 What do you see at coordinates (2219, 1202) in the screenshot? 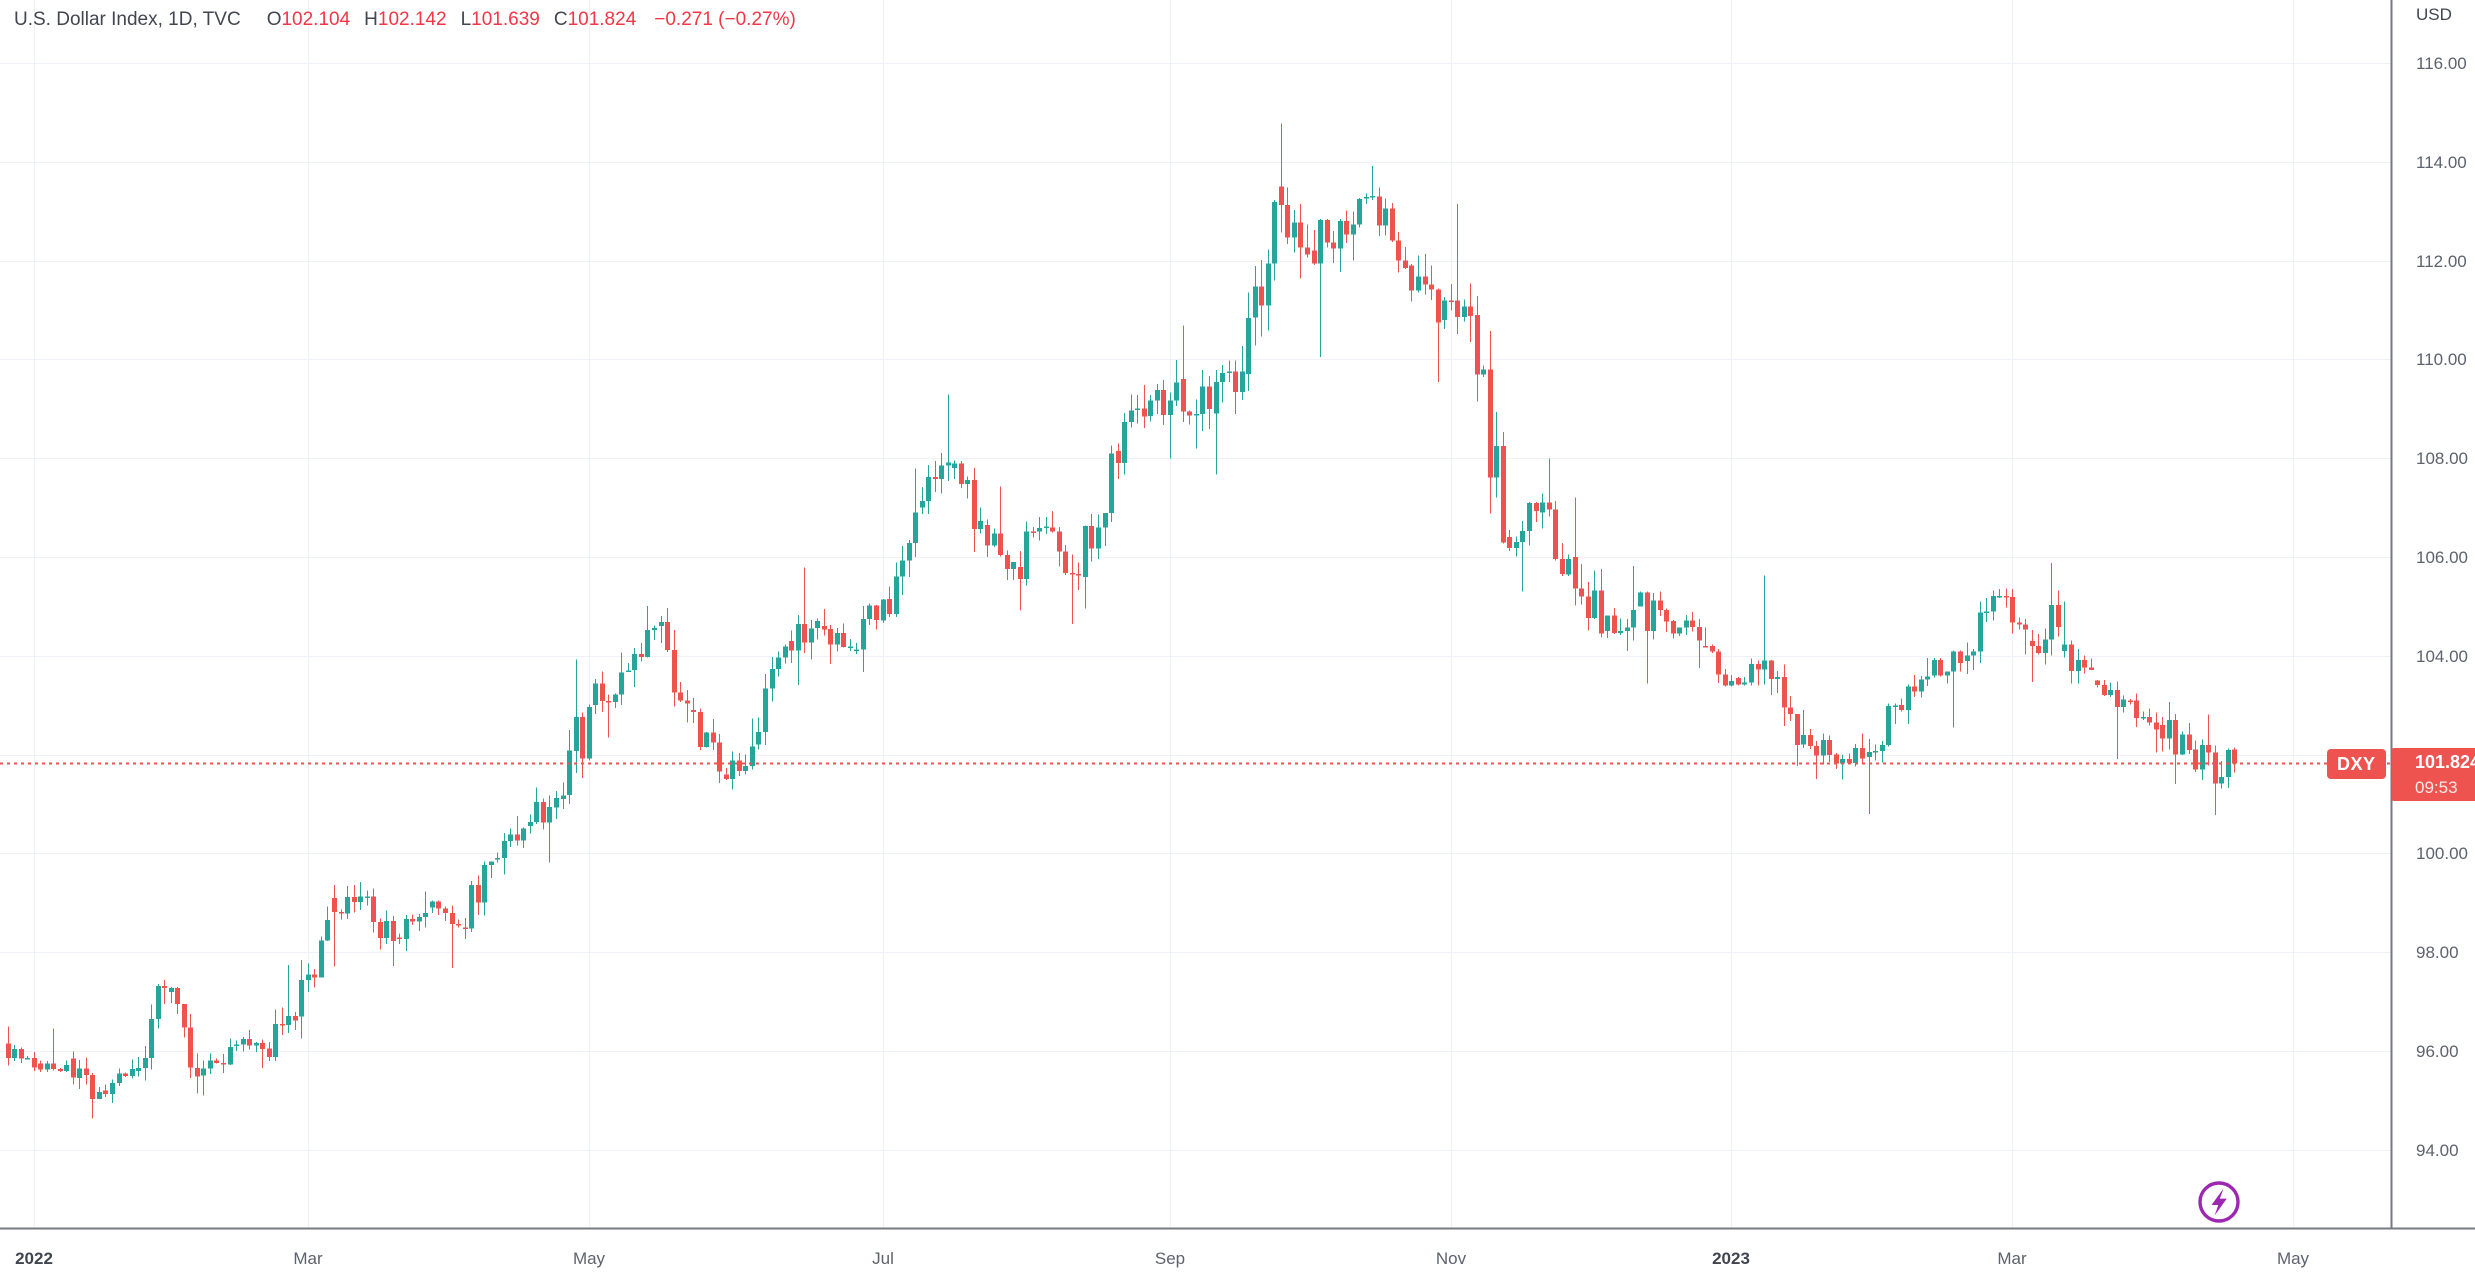
I see `flash-button` at bounding box center [2219, 1202].